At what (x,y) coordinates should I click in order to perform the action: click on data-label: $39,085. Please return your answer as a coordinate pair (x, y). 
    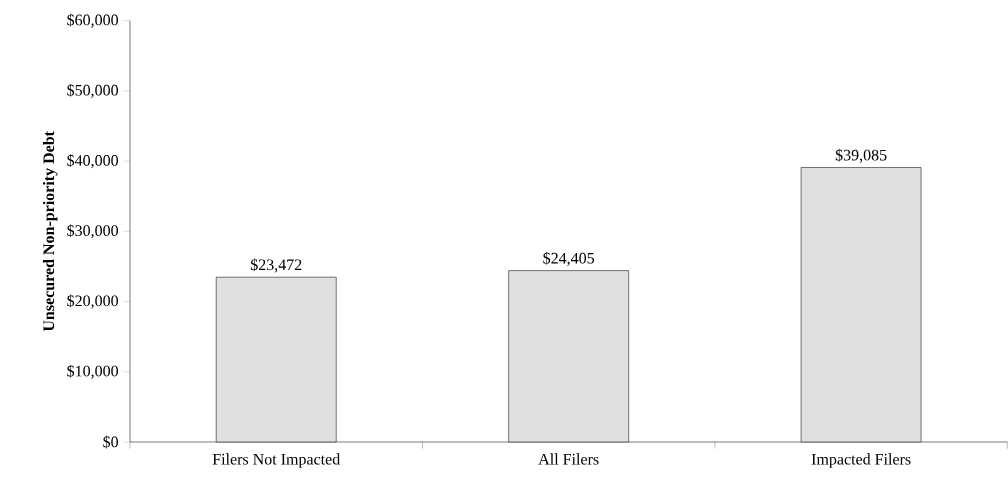
    Looking at the image, I should click on (861, 155).